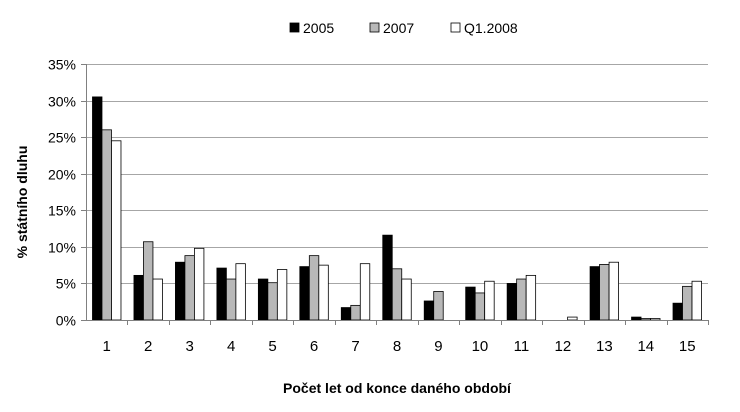  What do you see at coordinates (563, 346) in the screenshot?
I see `x-tick-label: 12` at bounding box center [563, 346].